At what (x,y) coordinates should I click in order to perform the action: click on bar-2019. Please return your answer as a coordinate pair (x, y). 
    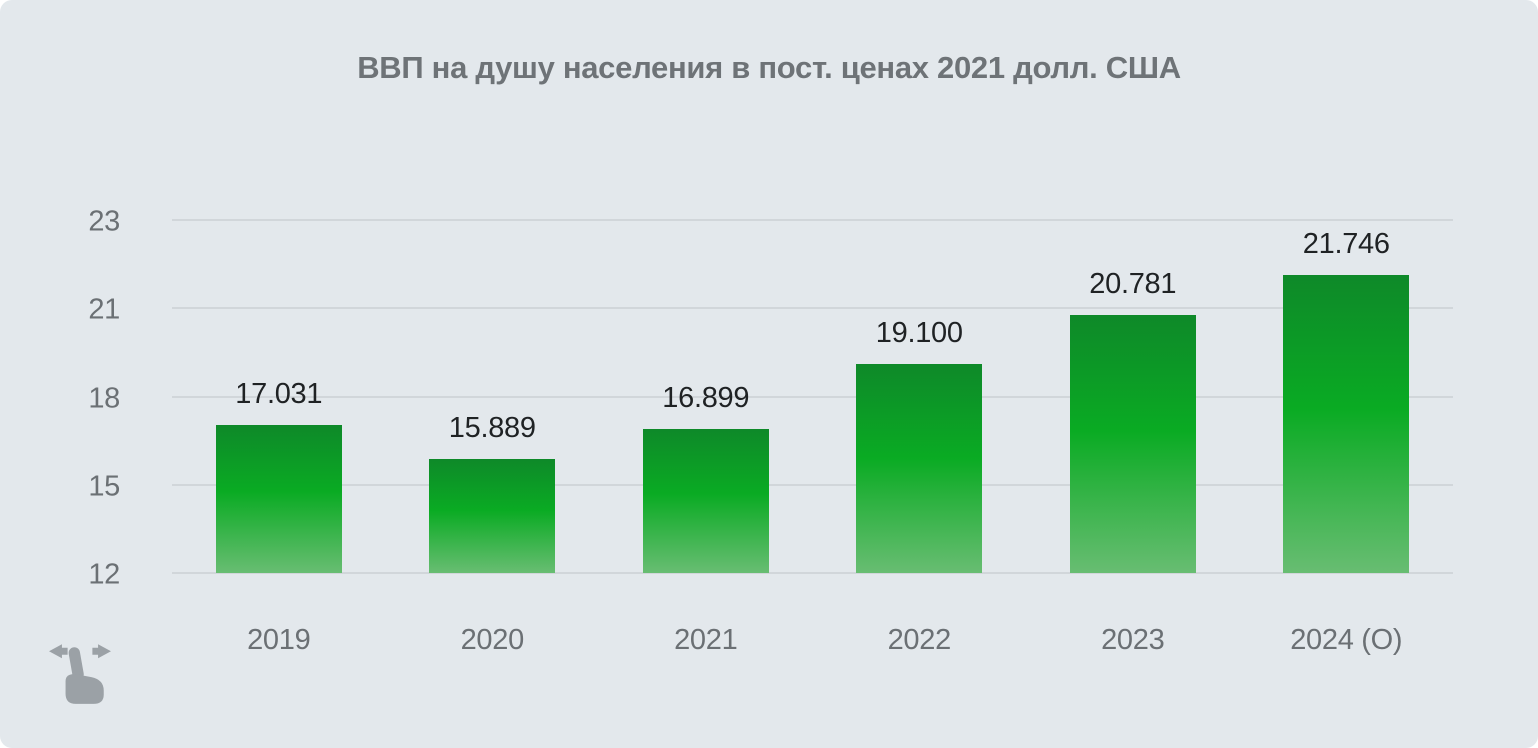
    Looking at the image, I should click on (278, 499).